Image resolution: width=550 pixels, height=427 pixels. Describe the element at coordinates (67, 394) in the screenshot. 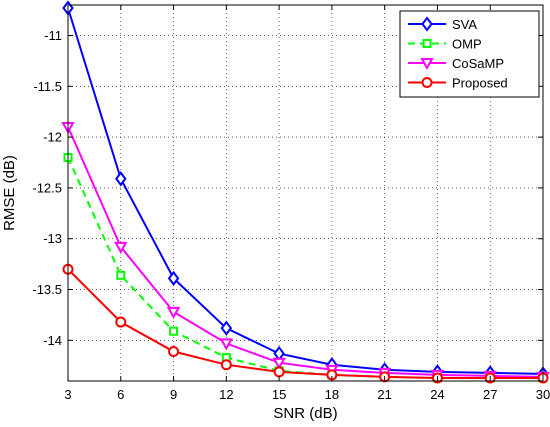

I see `x-tick-label: 3` at that location.